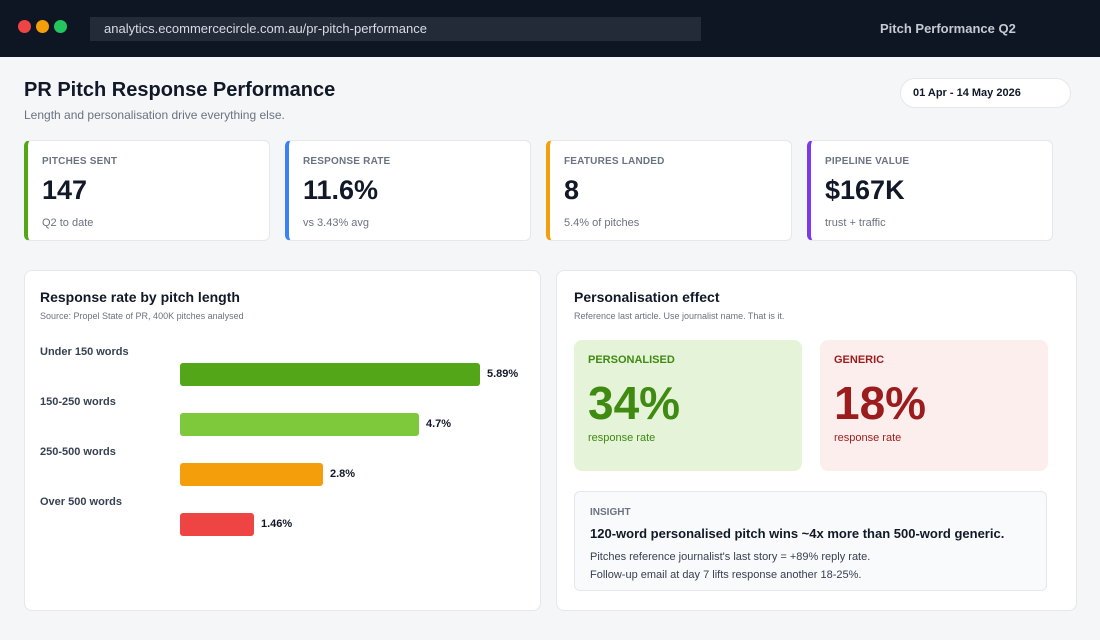 This screenshot has width=1100, height=640. Describe the element at coordinates (140, 297) in the screenshot. I see `panel-title: Response rate by pitch length` at that location.